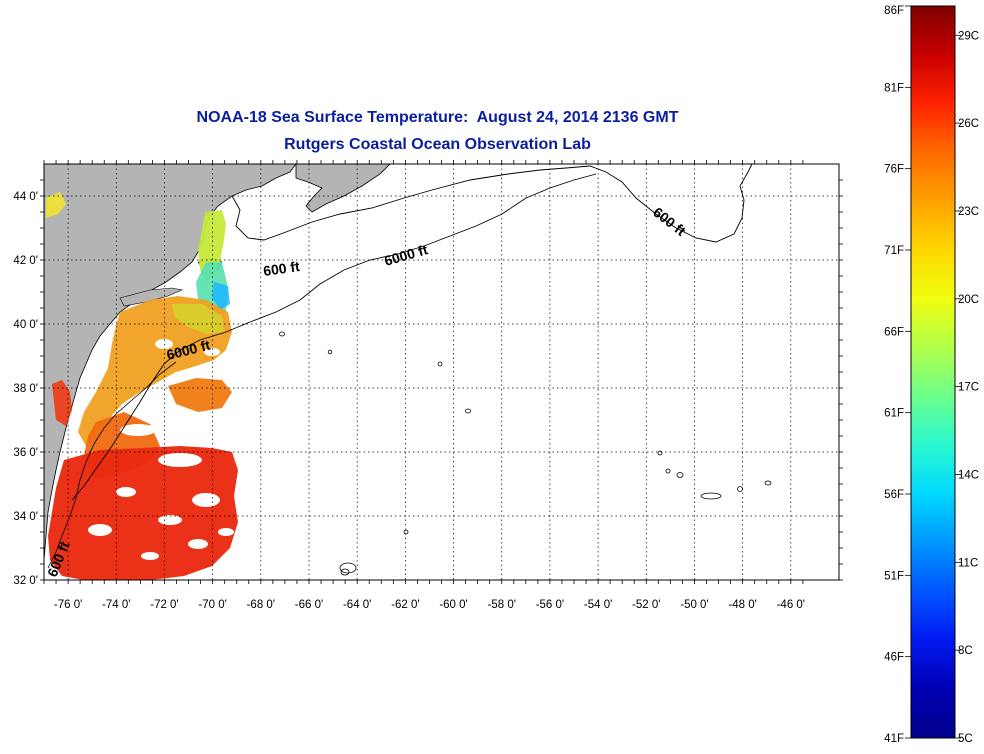 This screenshot has width=984, height=754. I want to click on colorbar-f-label: 46F, so click(894, 658).